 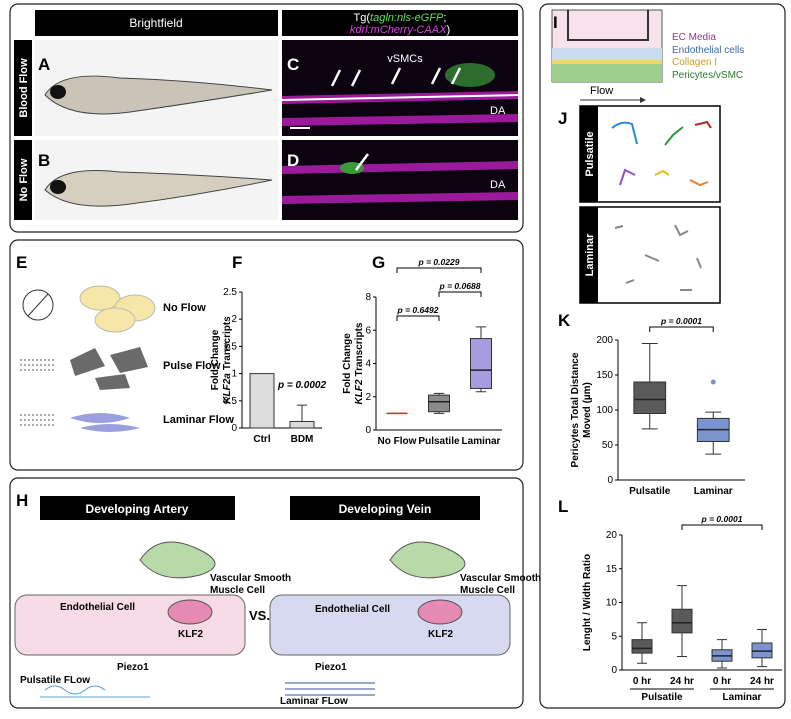 I want to click on y-tick-label: 100, so click(x=604, y=410).